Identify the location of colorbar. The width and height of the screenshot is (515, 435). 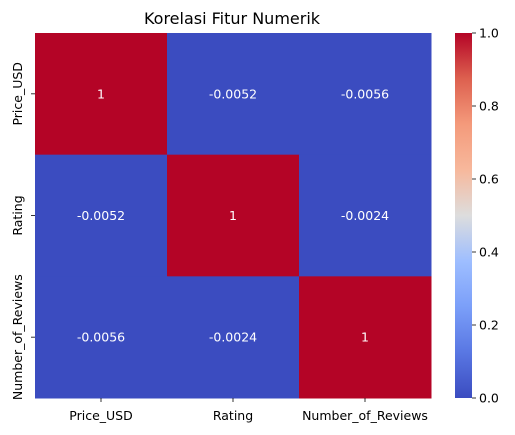
(463, 215).